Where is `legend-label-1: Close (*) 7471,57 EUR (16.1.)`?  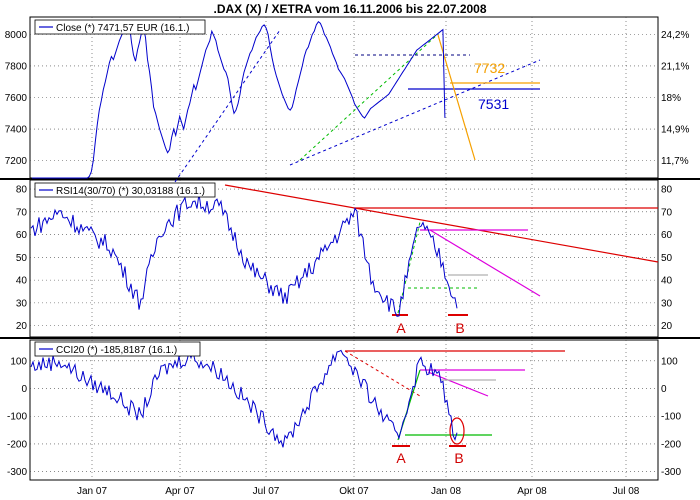 legend-label-1: Close (*) 7471,57 EUR (16.1.) is located at coordinates (122, 28).